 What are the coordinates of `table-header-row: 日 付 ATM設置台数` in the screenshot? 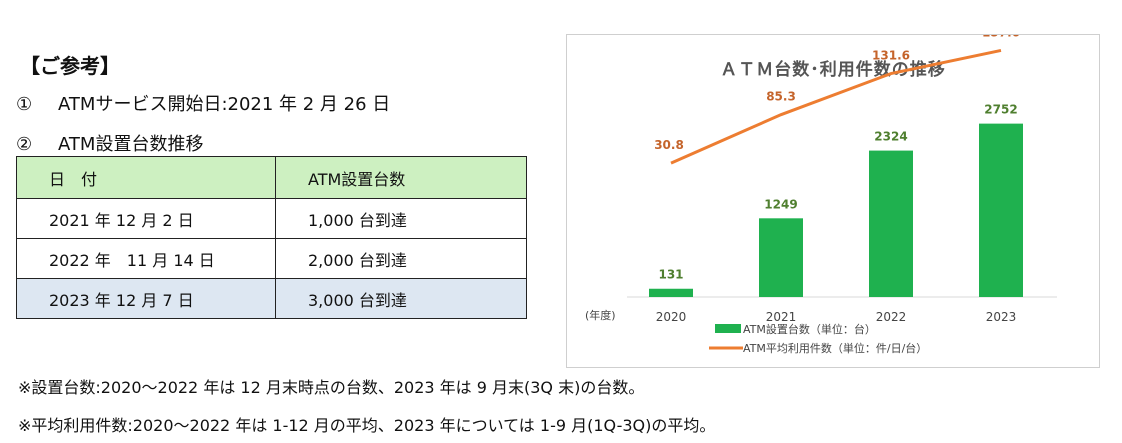 It's located at (271, 177).